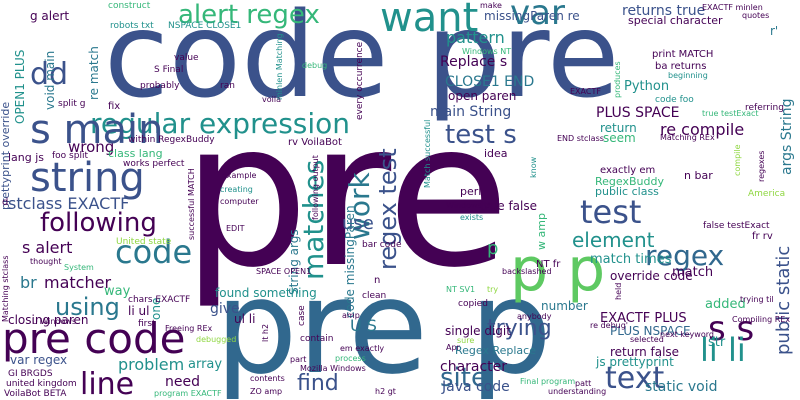  I want to click on word-trying: trying, so click(519, 328).